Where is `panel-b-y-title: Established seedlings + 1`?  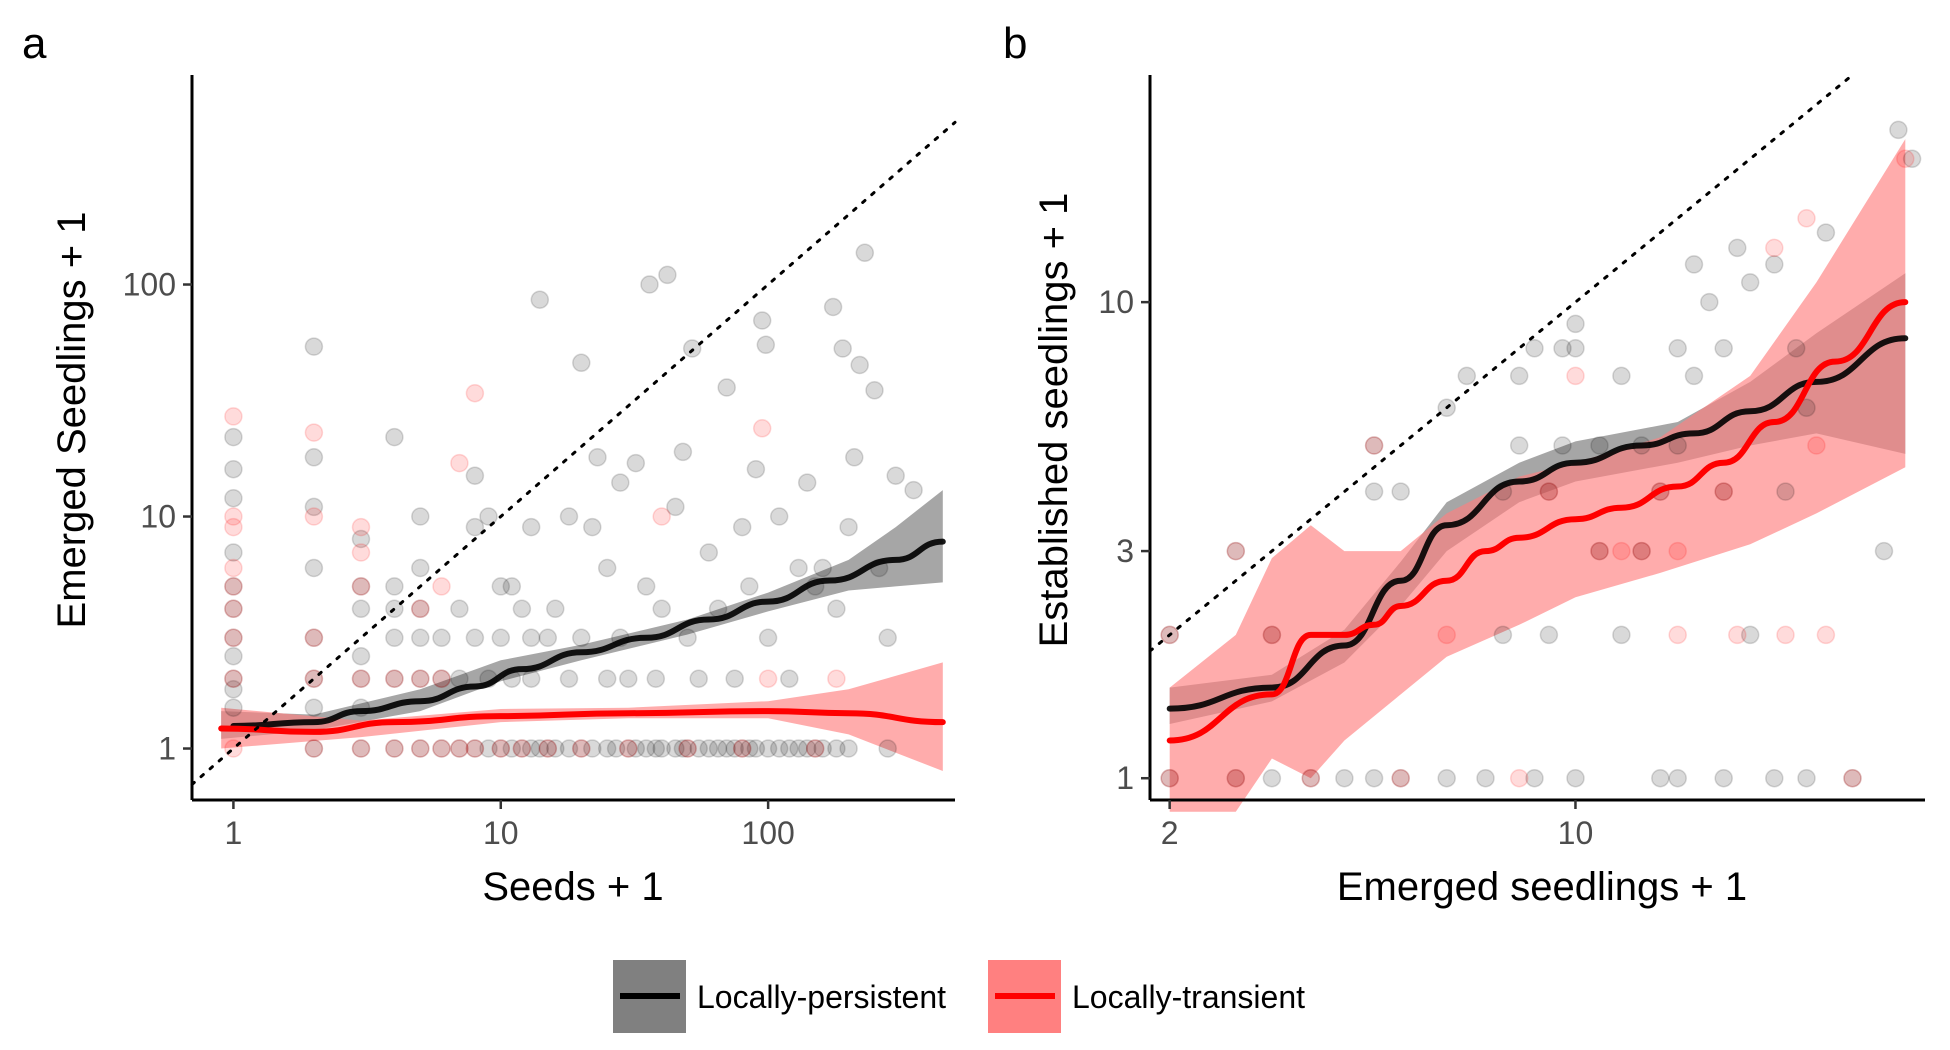 panel-b-y-title: Established seedlings + 1 is located at coordinates (1054, 420).